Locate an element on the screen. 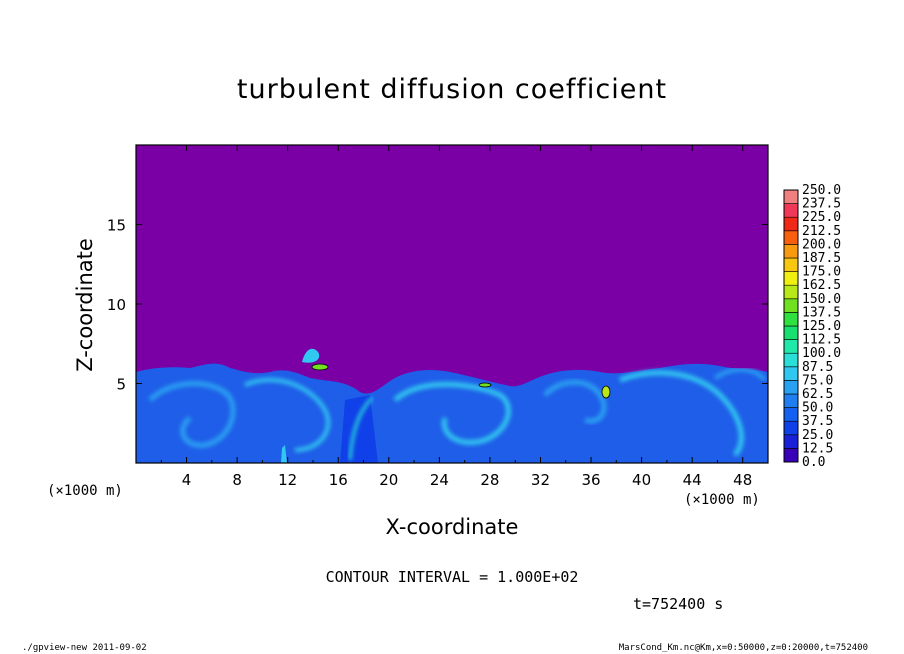 This screenshot has width=904, height=654. chart-title: turbulent diffusion coefficient is located at coordinates (452, 89).